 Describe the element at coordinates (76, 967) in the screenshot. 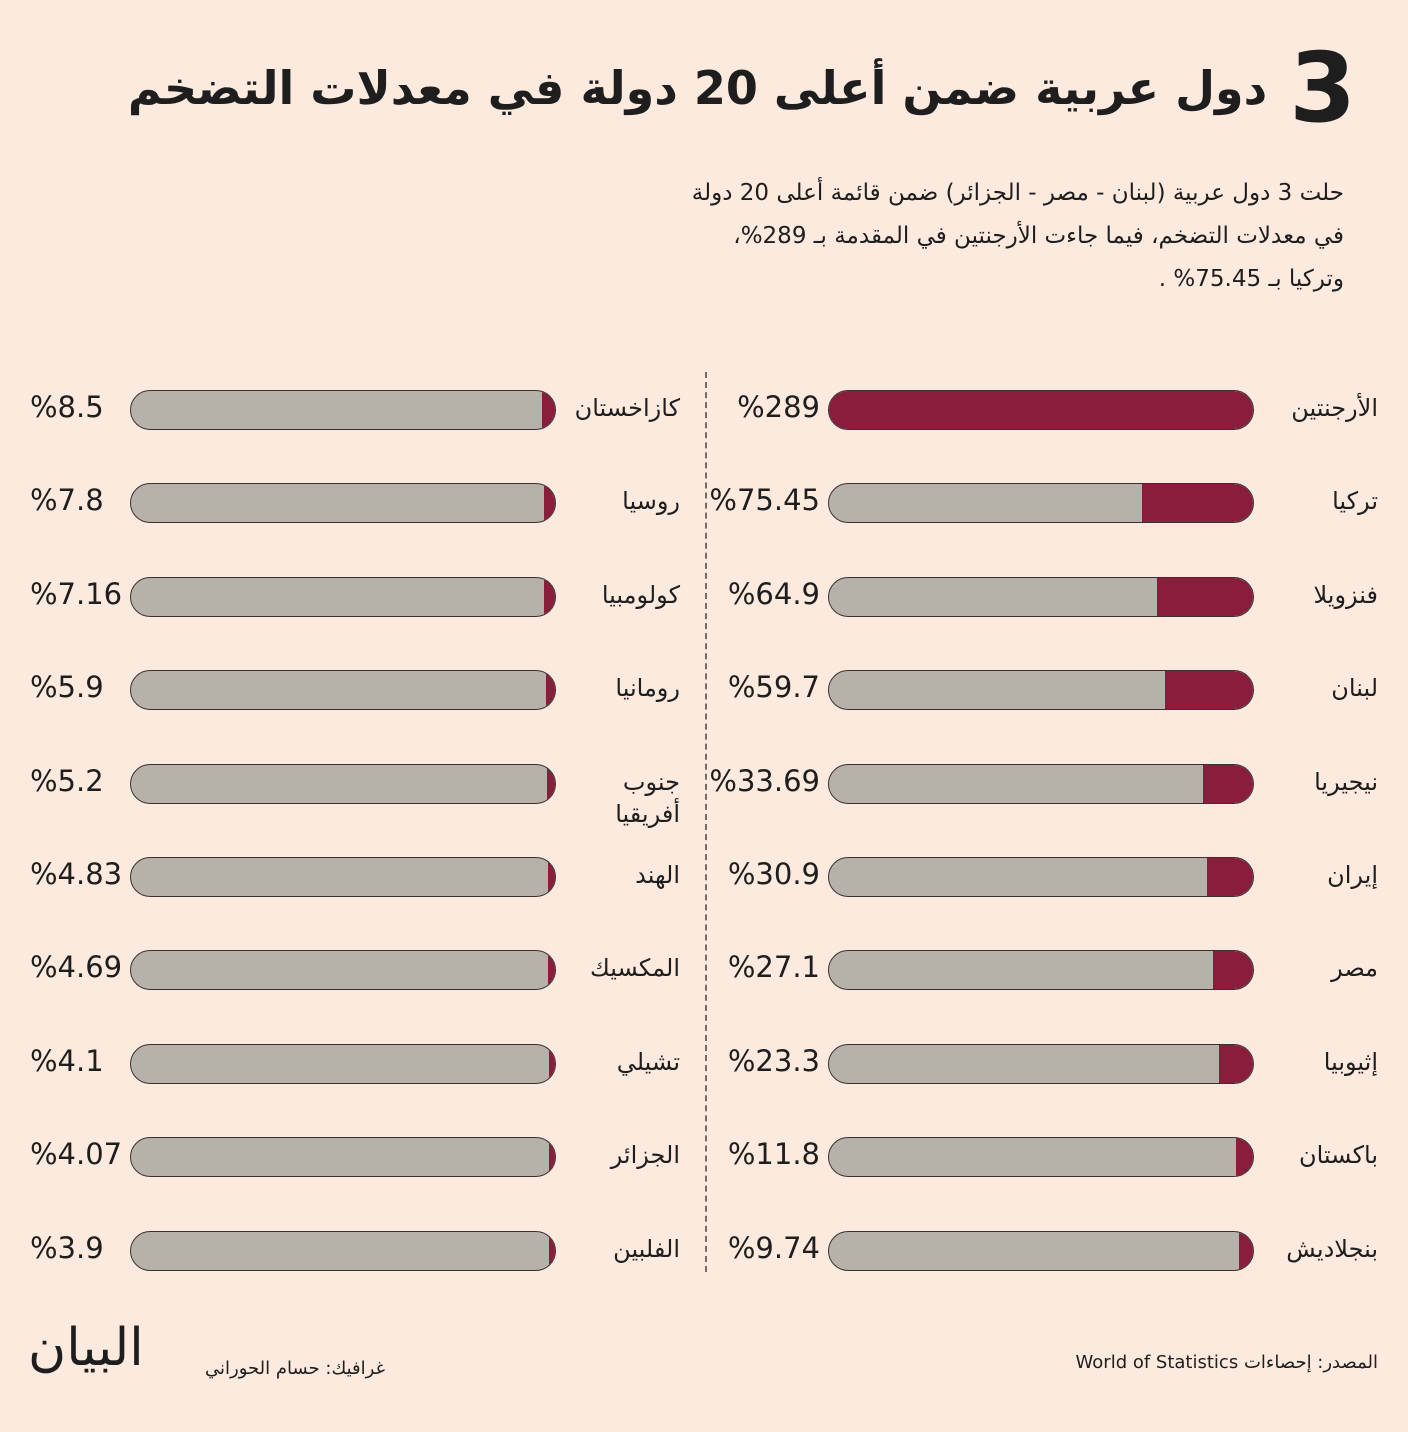

I see `value-label: %4.69` at that location.